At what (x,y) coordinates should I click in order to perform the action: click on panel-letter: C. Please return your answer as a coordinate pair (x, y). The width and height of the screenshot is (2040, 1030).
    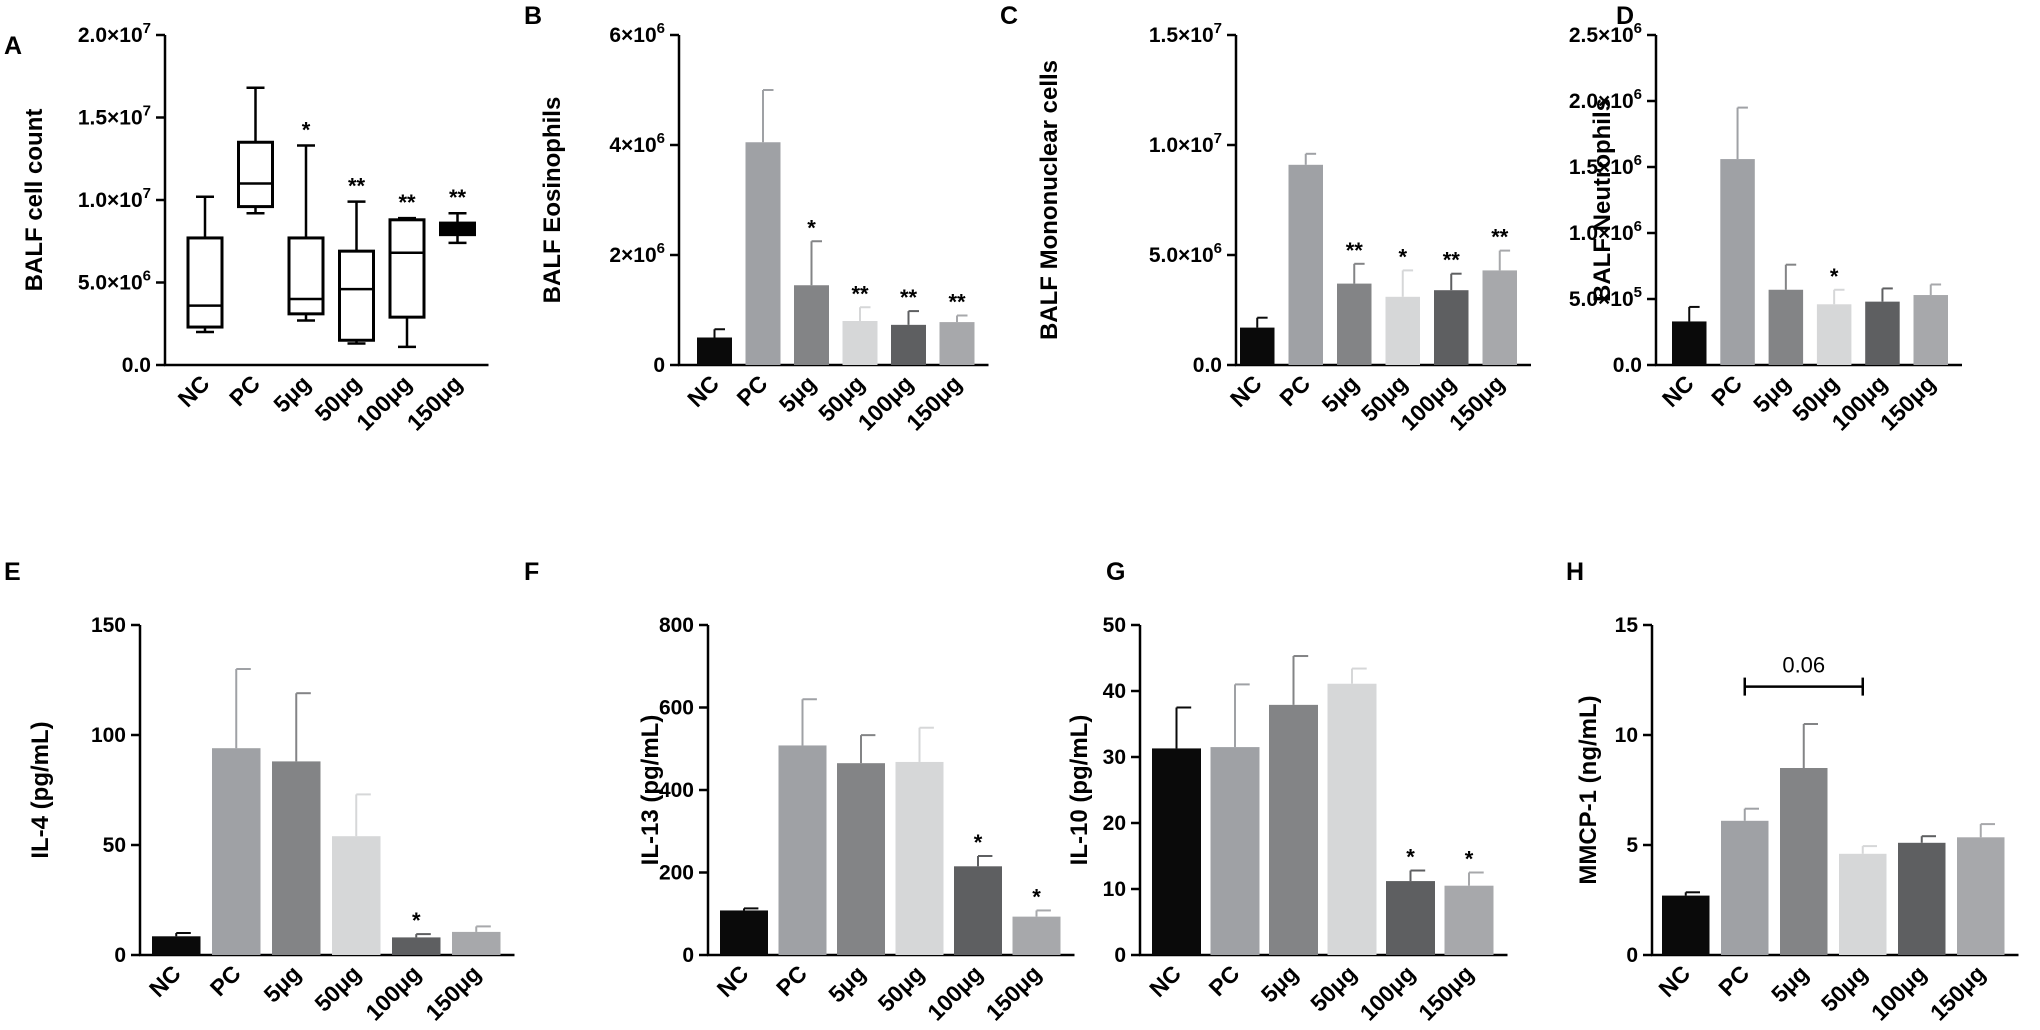
    Looking at the image, I should click on (1009, 16).